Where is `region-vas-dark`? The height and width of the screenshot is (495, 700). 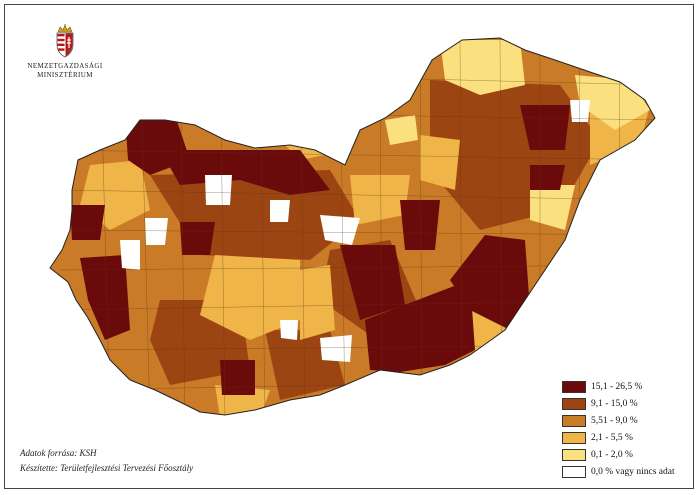
region-vas-dark is located at coordinates (87, 222).